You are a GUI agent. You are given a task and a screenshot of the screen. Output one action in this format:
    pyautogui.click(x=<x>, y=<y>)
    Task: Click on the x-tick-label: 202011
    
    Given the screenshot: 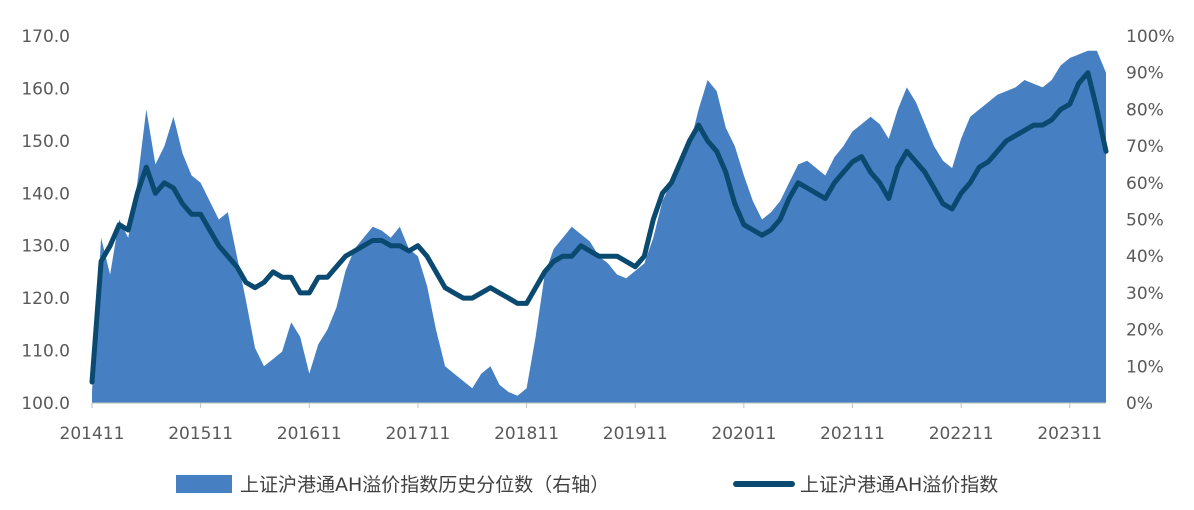 What is the action you would take?
    pyautogui.click(x=743, y=434)
    